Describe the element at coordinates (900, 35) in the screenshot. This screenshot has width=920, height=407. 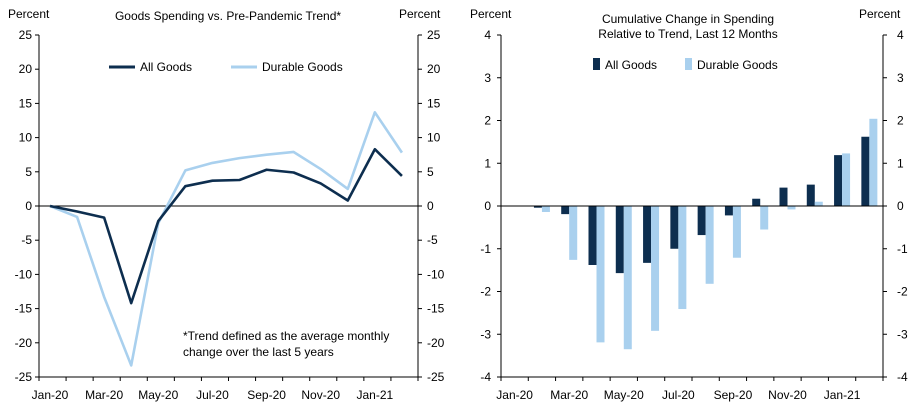
I see `y-tick-label-right: 4` at that location.